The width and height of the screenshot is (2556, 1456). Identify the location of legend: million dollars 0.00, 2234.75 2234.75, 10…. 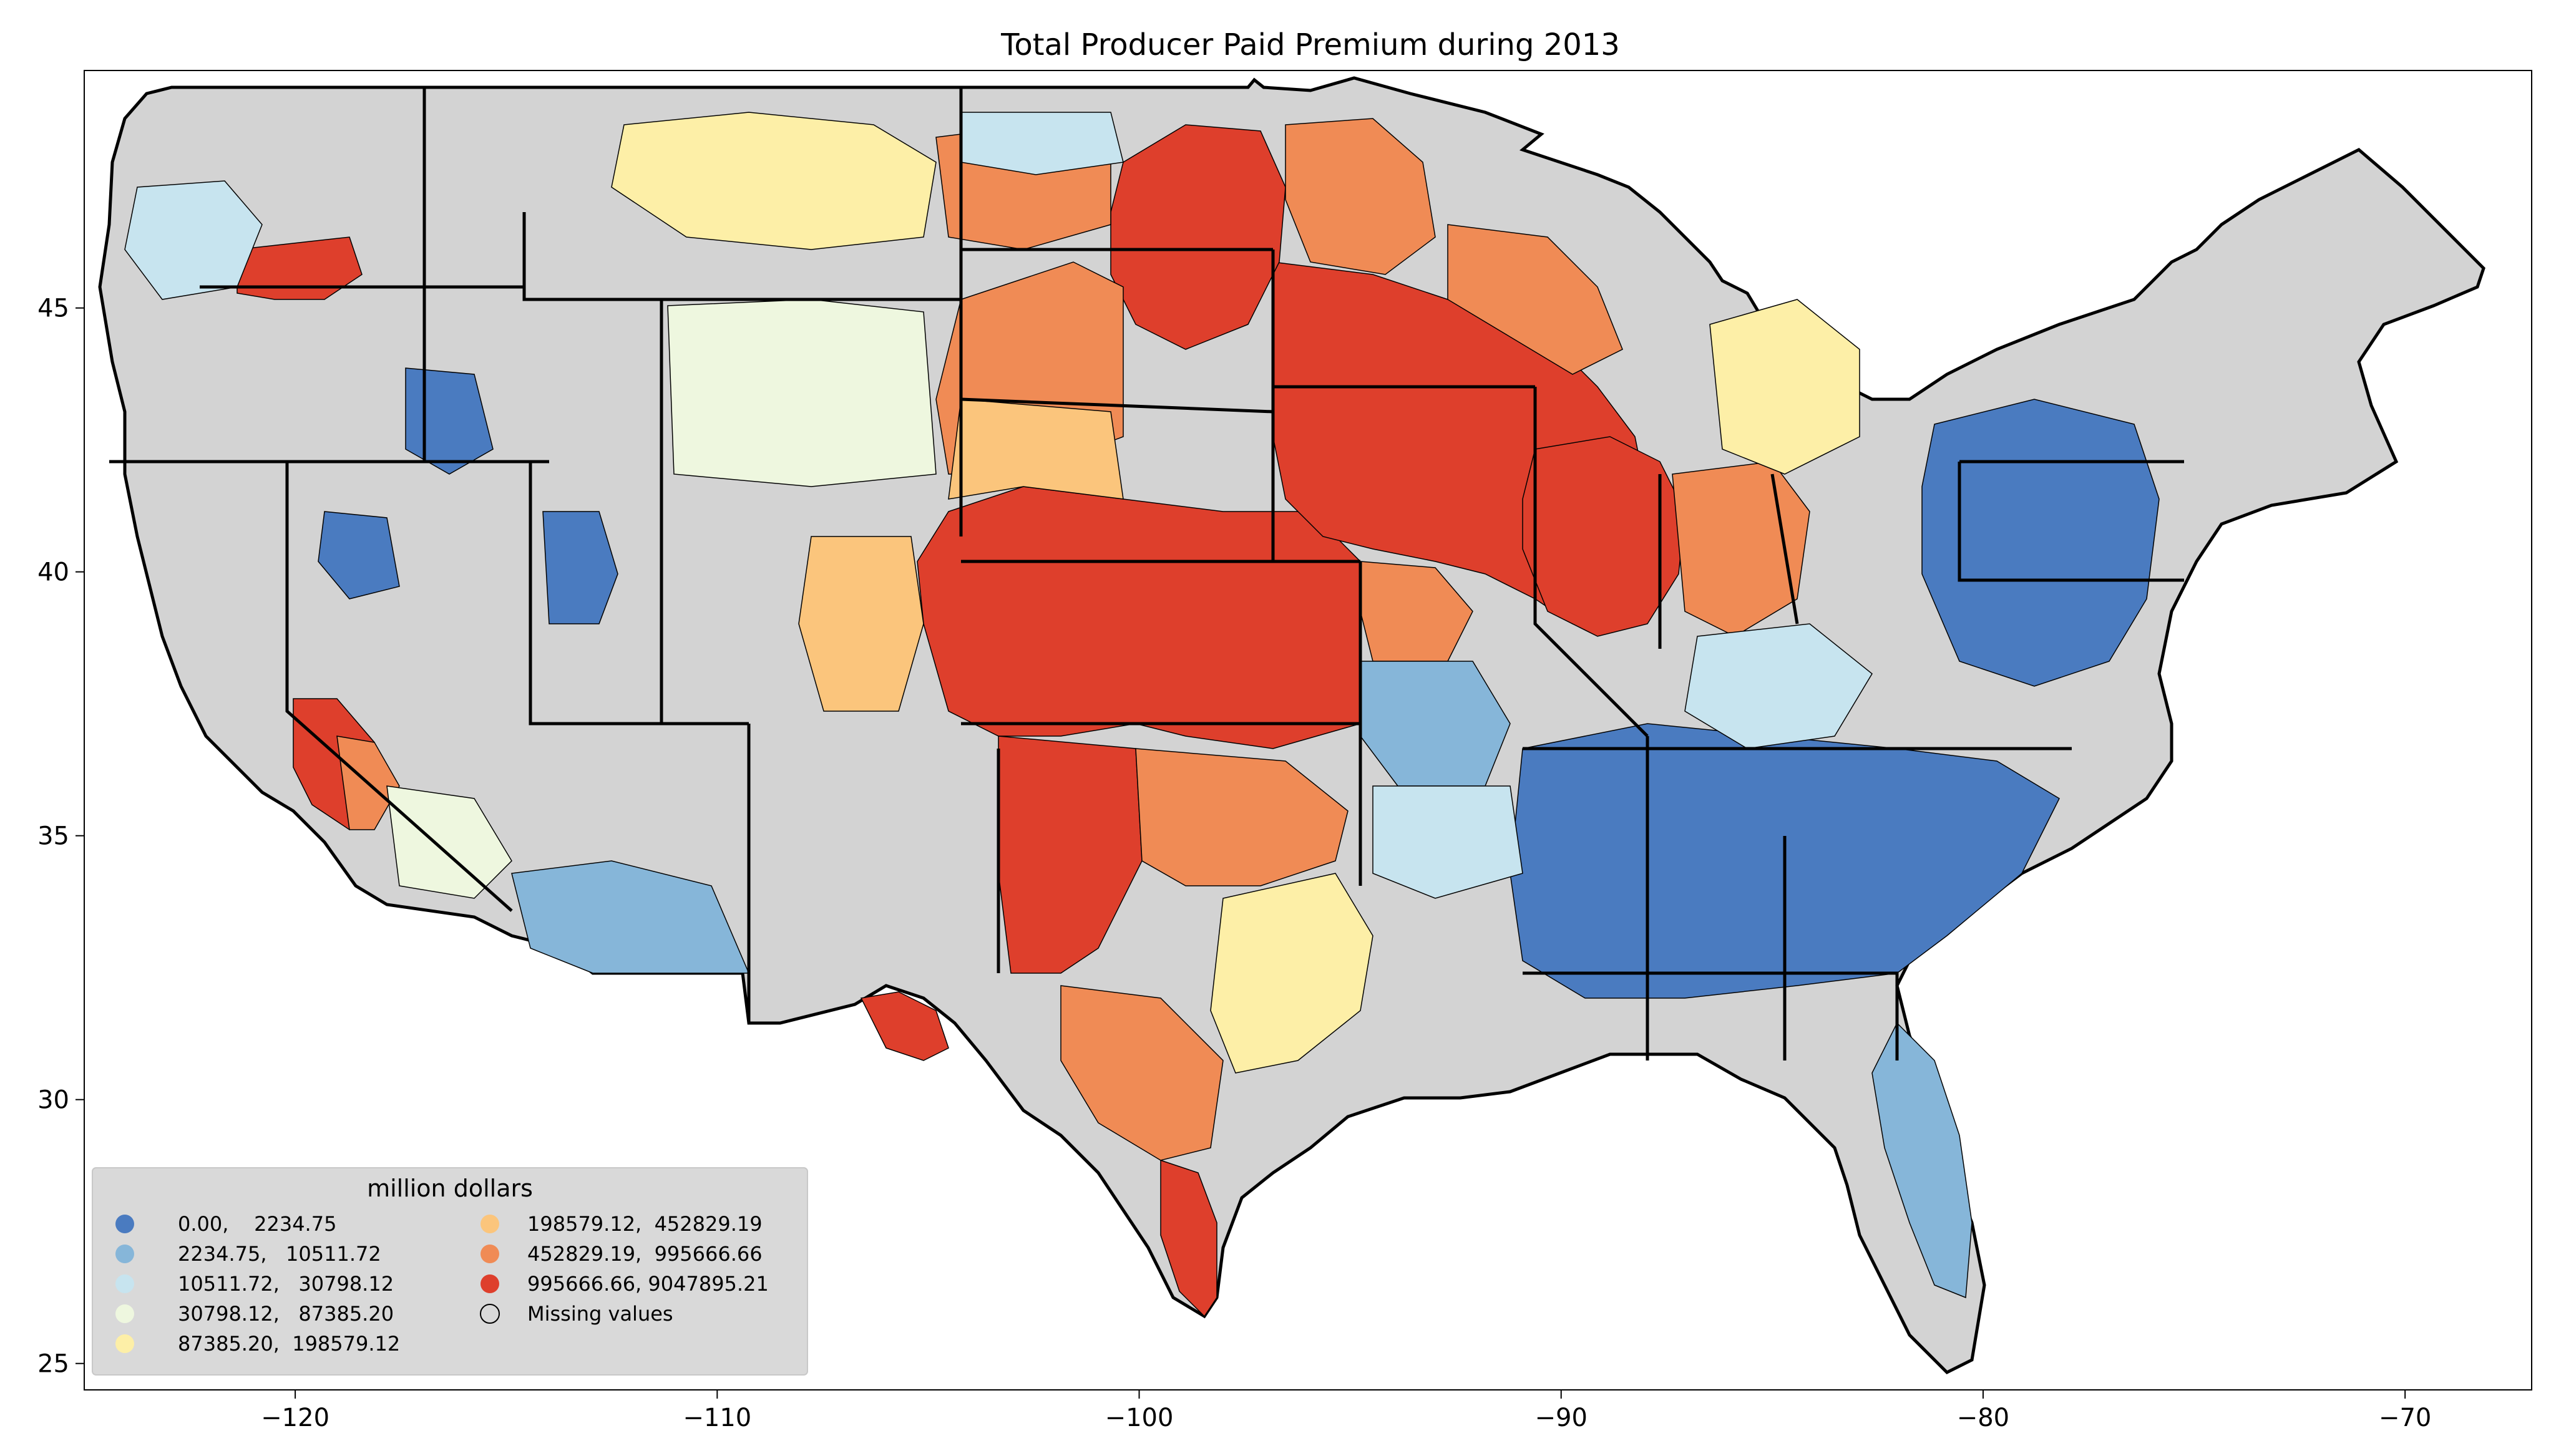
(450, 1271).